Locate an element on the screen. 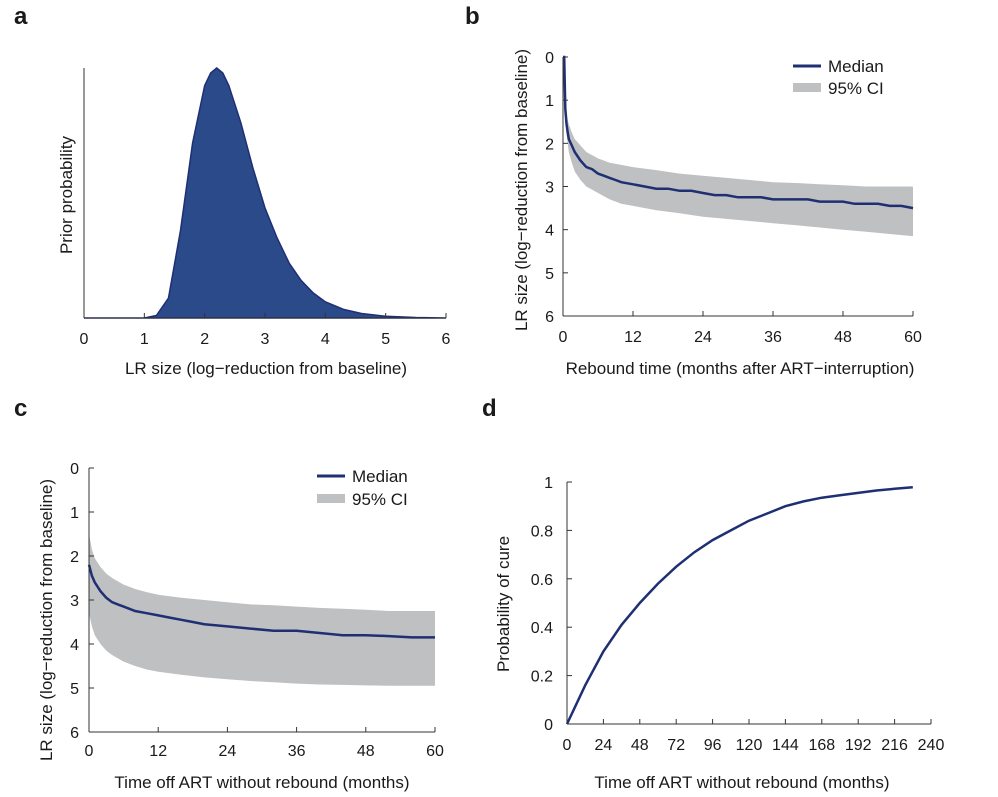  panel-d-x-label: Time off ART without rebound (months) is located at coordinates (741, 782).